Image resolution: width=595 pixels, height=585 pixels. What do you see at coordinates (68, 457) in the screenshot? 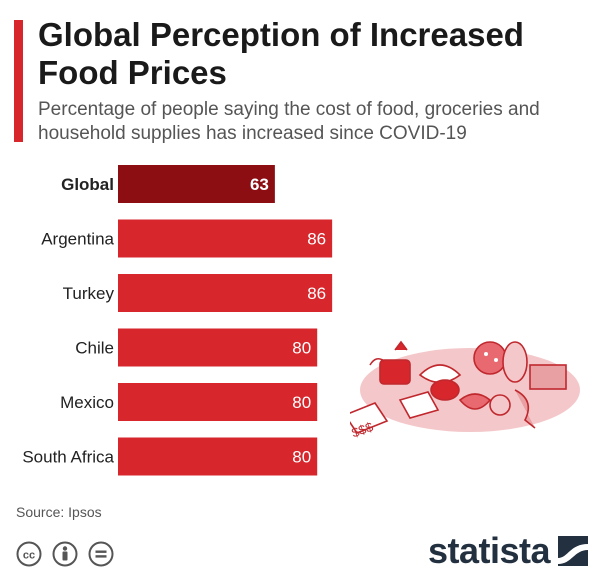
I see `category-label: South Africa` at bounding box center [68, 457].